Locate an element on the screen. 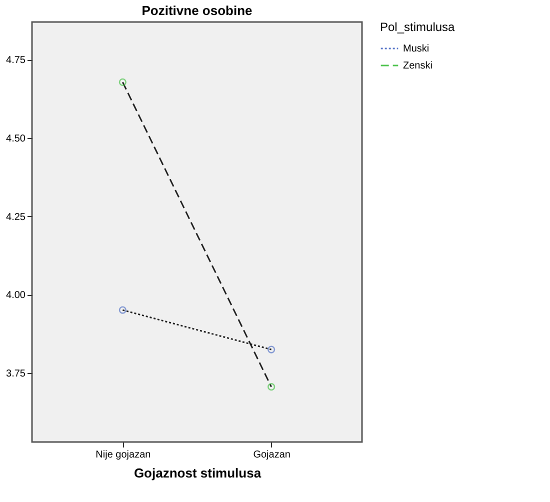  y-tick-label: 4.50 is located at coordinates (16, 138).